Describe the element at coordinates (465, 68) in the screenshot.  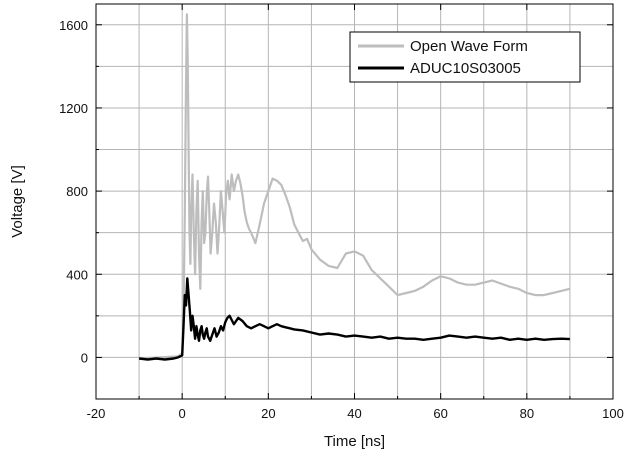
I see `legend-label-aduc10s03005: ADUC10S03005` at that location.